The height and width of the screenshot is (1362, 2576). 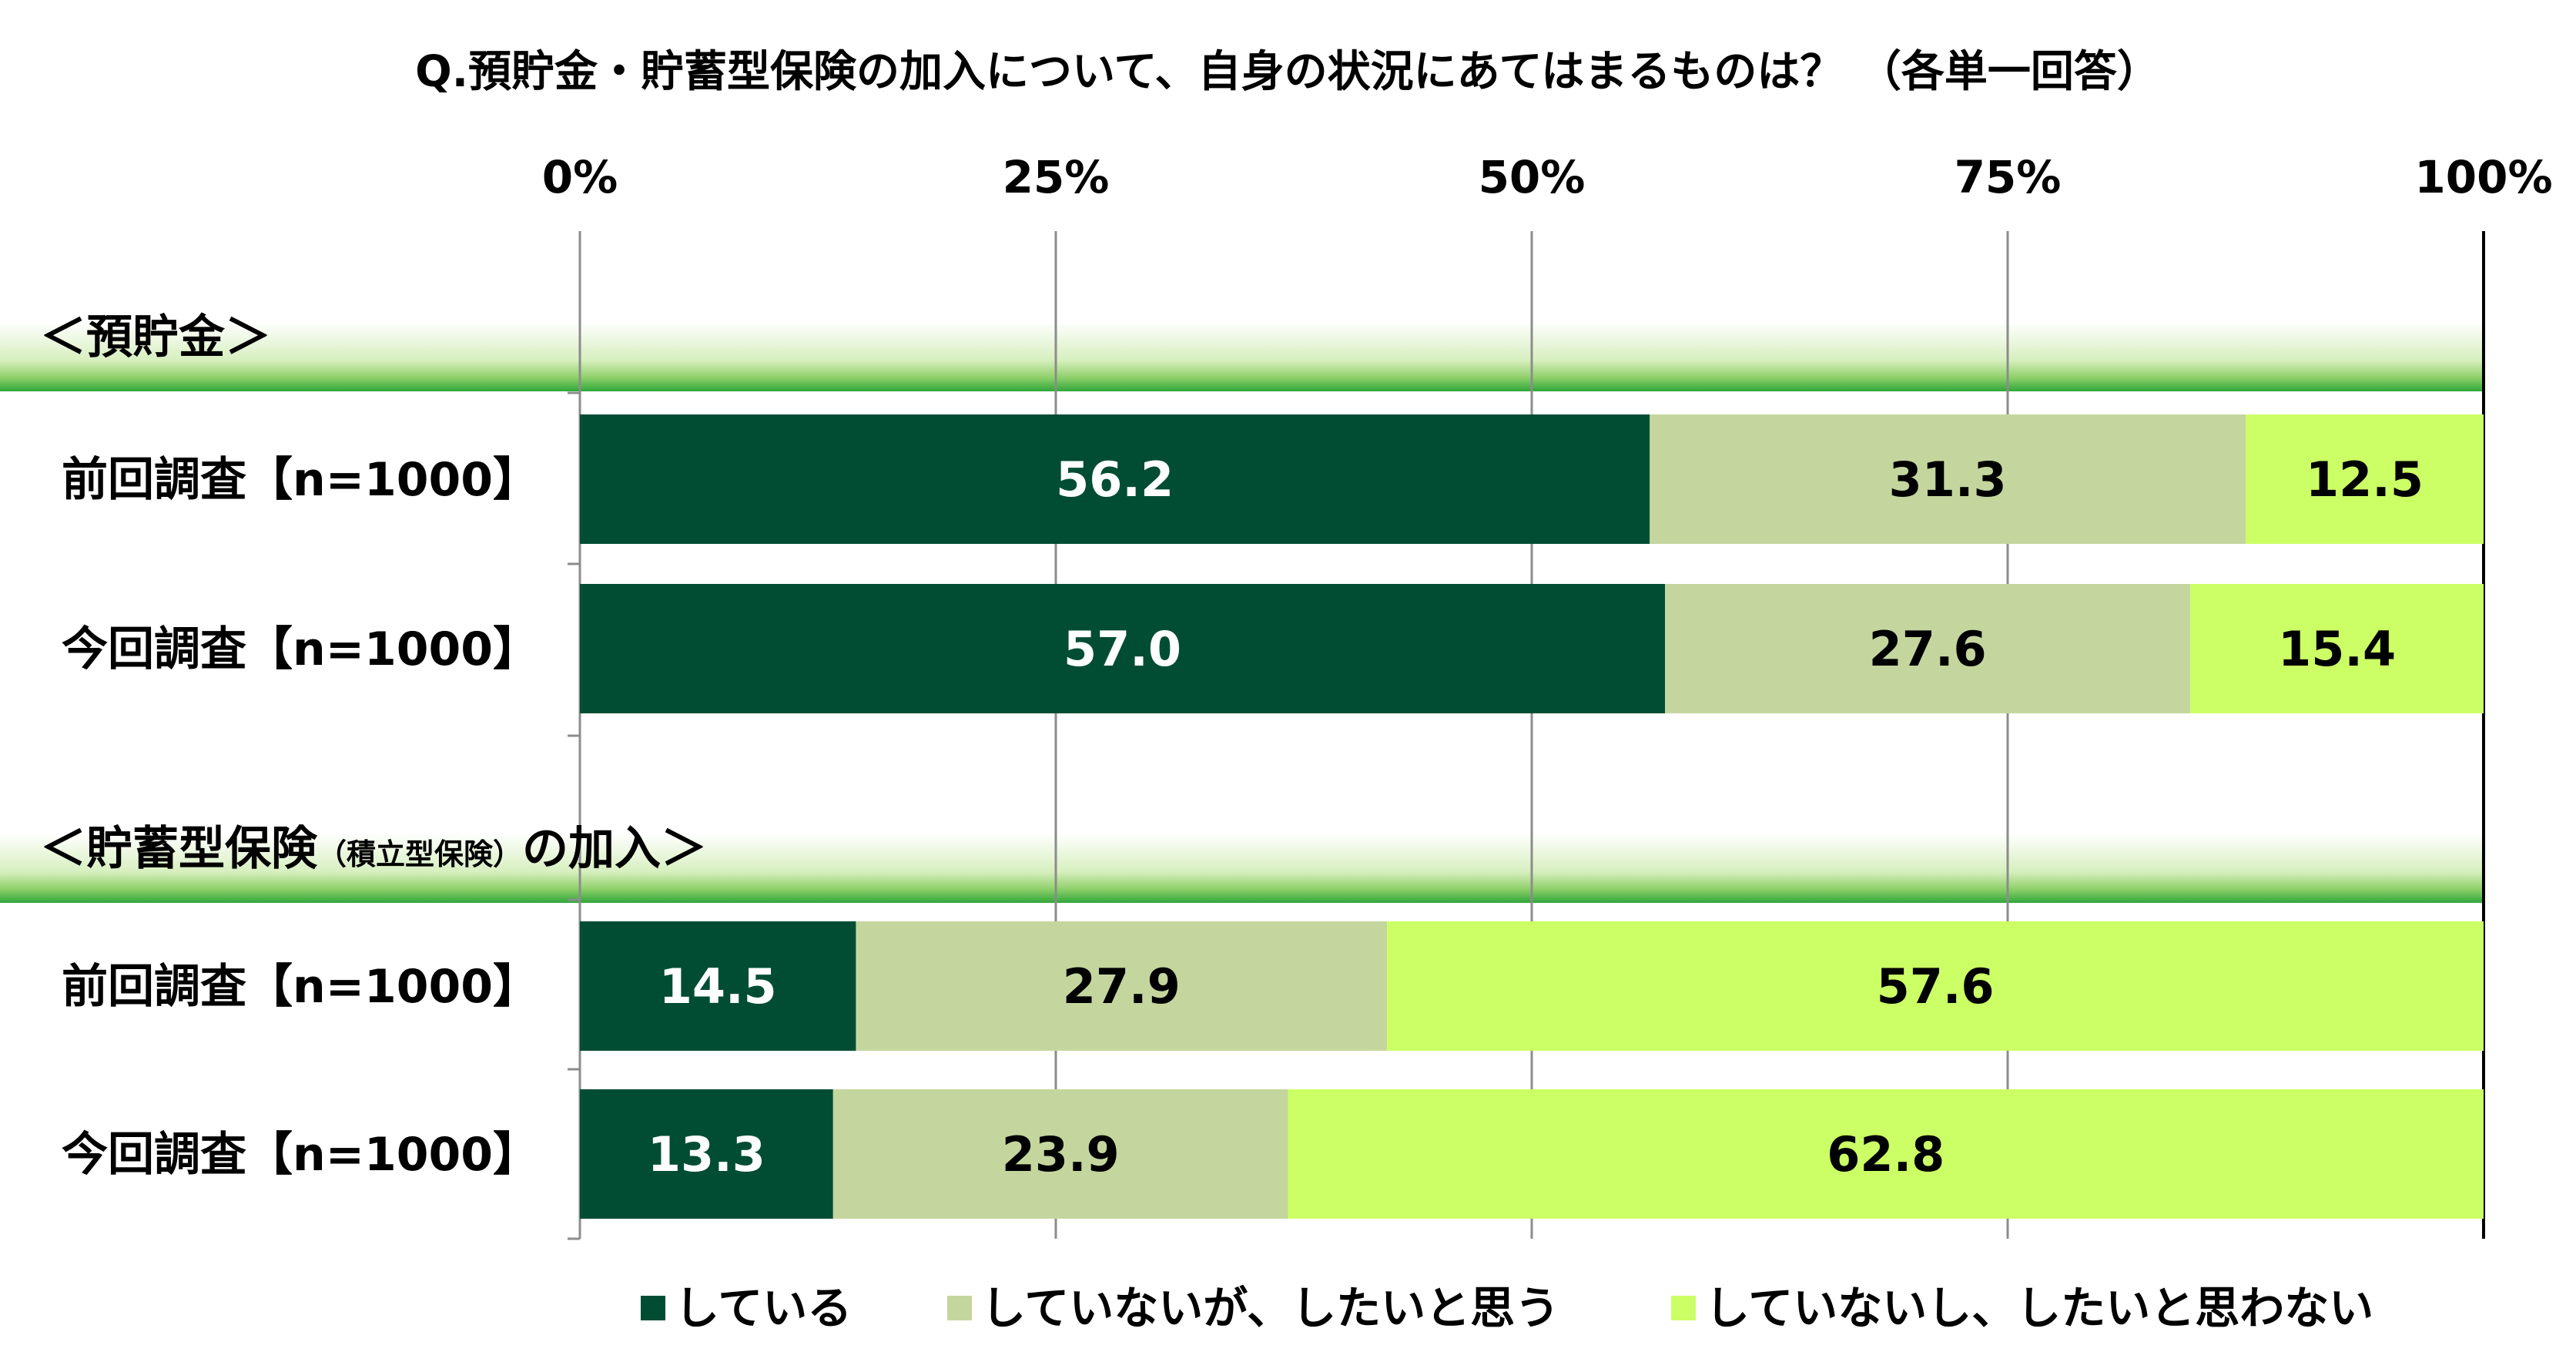 I want to click on group-label-tail: の加入＞, so click(x=614, y=849).